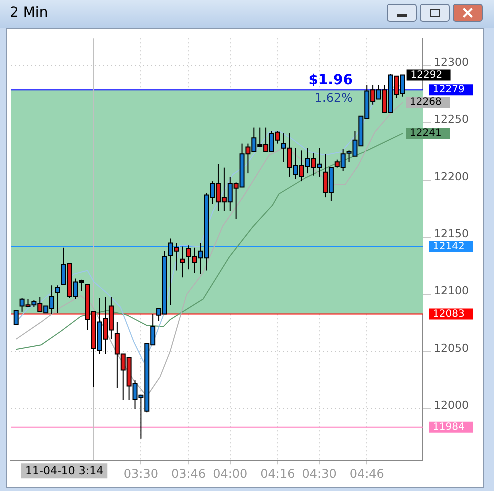 The width and height of the screenshot is (494, 491). What do you see at coordinates (426, 75) in the screenshot?
I see `annotation: 12292` at bounding box center [426, 75].